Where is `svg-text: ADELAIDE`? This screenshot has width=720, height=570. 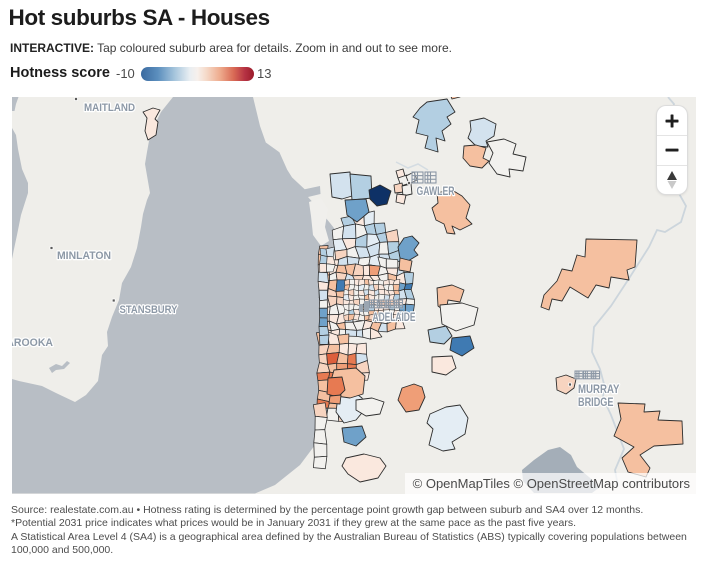 svg-text: ADELAIDE is located at coordinates (394, 317).